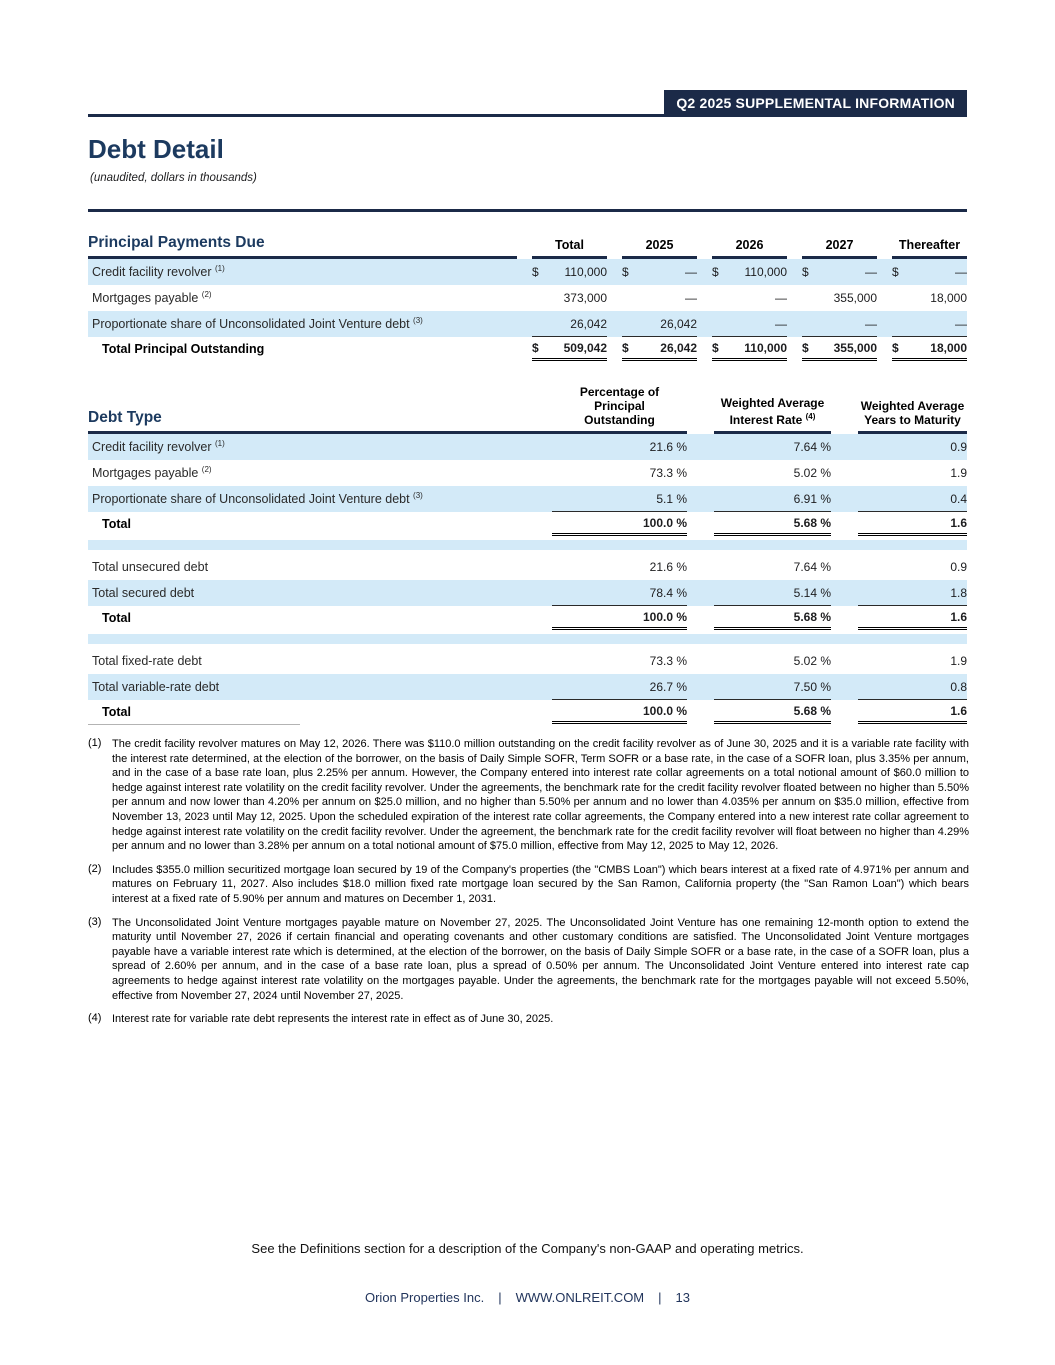 Image resolution: width=1055 pixels, height=1365 pixels. I want to click on section-spacer, so click(527, 545).